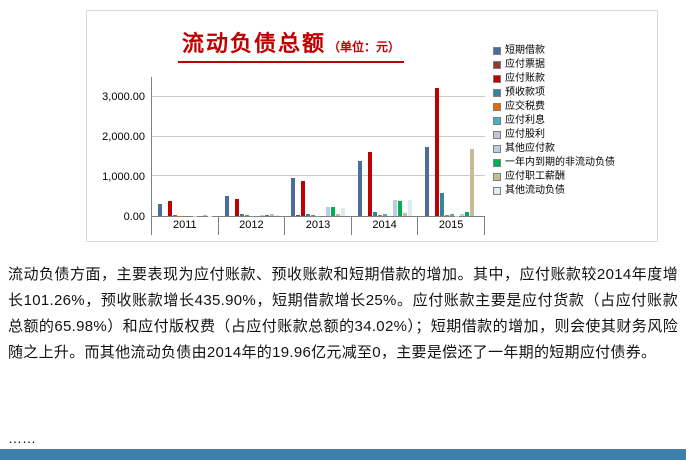 This screenshot has height=460, width=686. I want to click on bar-group-2011, so click(185, 146).